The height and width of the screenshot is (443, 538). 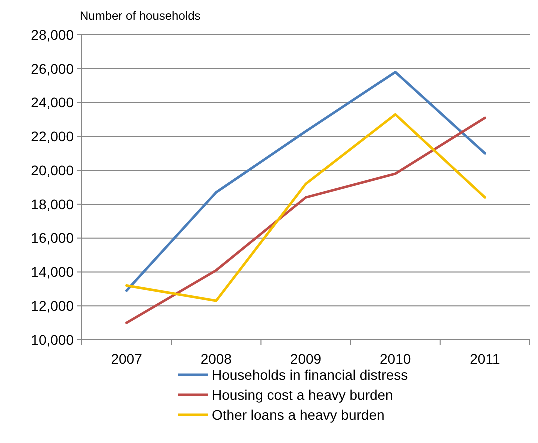 I want to click on y-tick-label: 16,000, so click(x=52, y=238).